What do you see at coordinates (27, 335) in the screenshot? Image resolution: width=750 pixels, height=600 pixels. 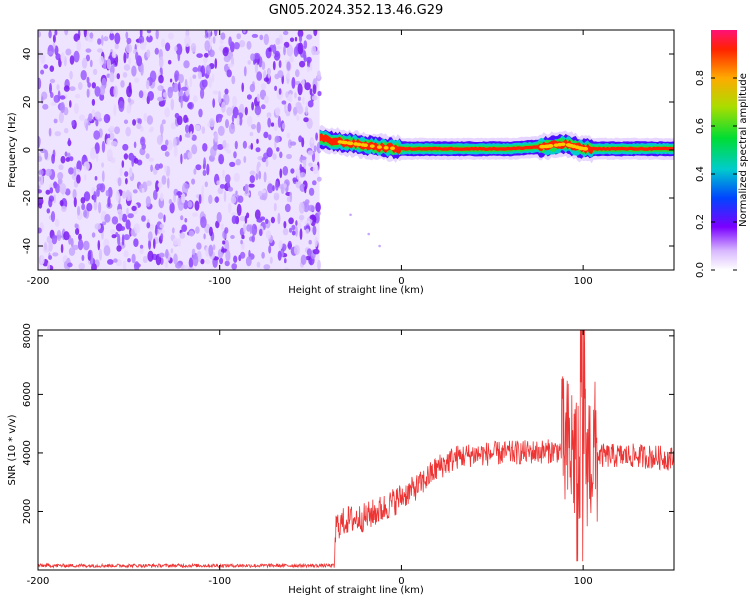 I see `y-tick-label: 8000` at bounding box center [27, 335].